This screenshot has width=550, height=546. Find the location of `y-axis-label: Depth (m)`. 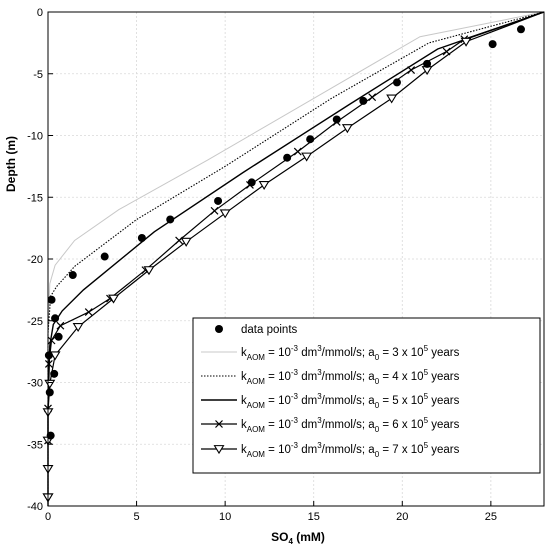

y-axis-label: Depth (m) is located at coordinates (11, 164).